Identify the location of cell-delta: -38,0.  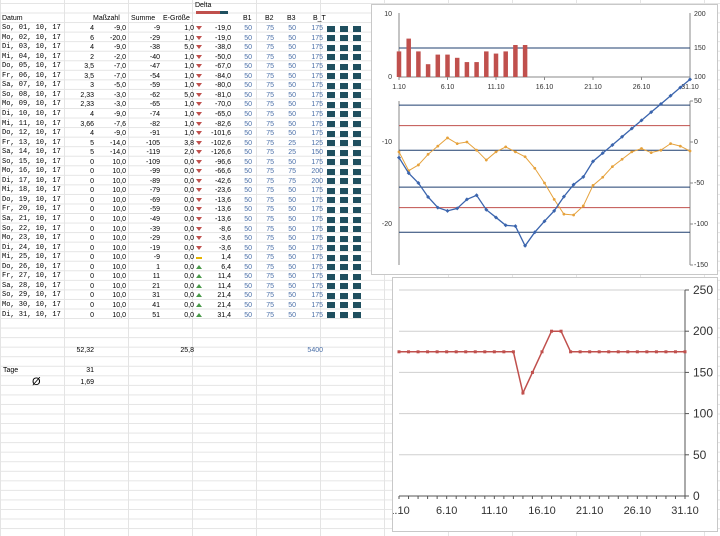
(223, 48).